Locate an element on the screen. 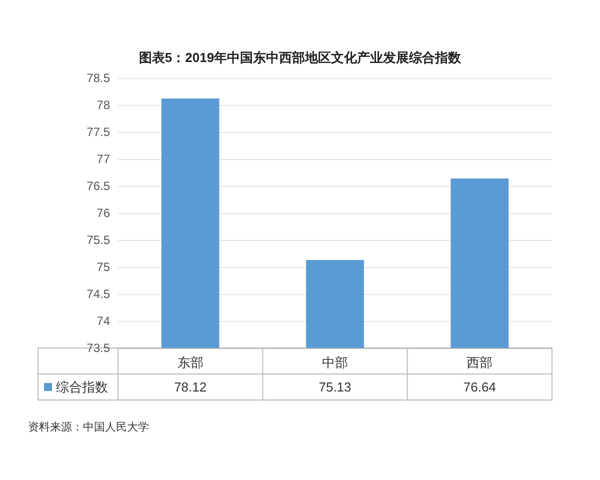 The image size is (600, 480). y-tick-label: 76 is located at coordinates (103, 213).